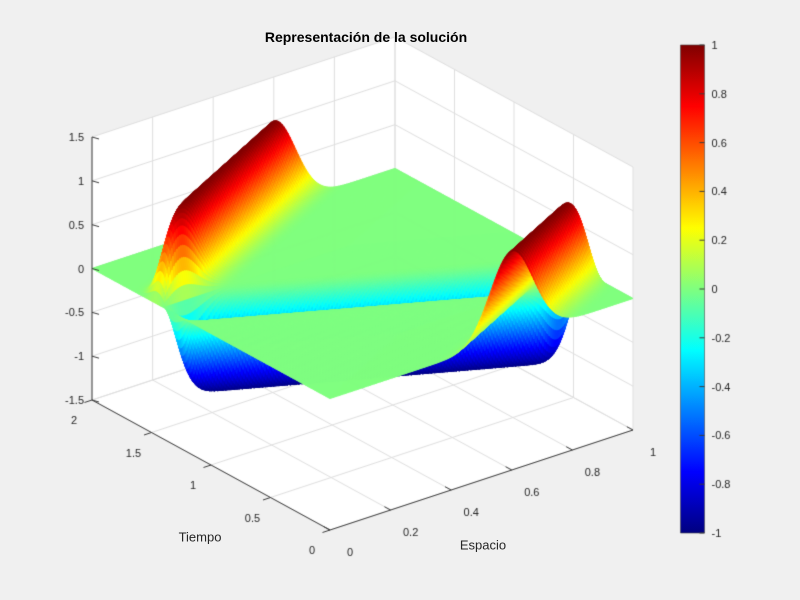  What do you see at coordinates (366, 37) in the screenshot?
I see `plot-title: Representación de la solución` at bounding box center [366, 37].